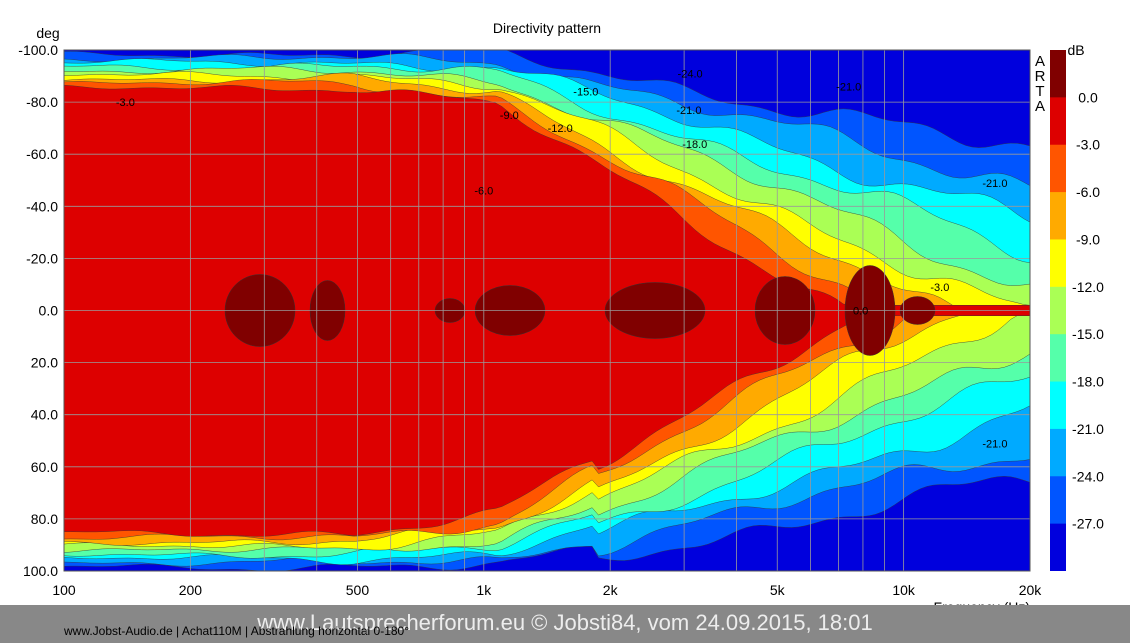 The image size is (1130, 643). What do you see at coordinates (483, 192) in the screenshot?
I see `contour-label: -6.0` at bounding box center [483, 192].